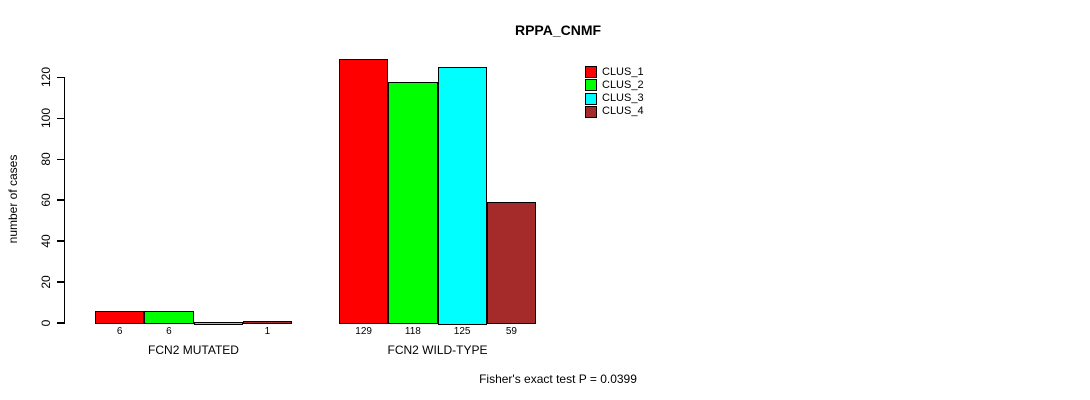 Image resolution: width=1090 pixels, height=400 pixels. I want to click on category-label: FCN2 WILD-TYPE, so click(437, 350).